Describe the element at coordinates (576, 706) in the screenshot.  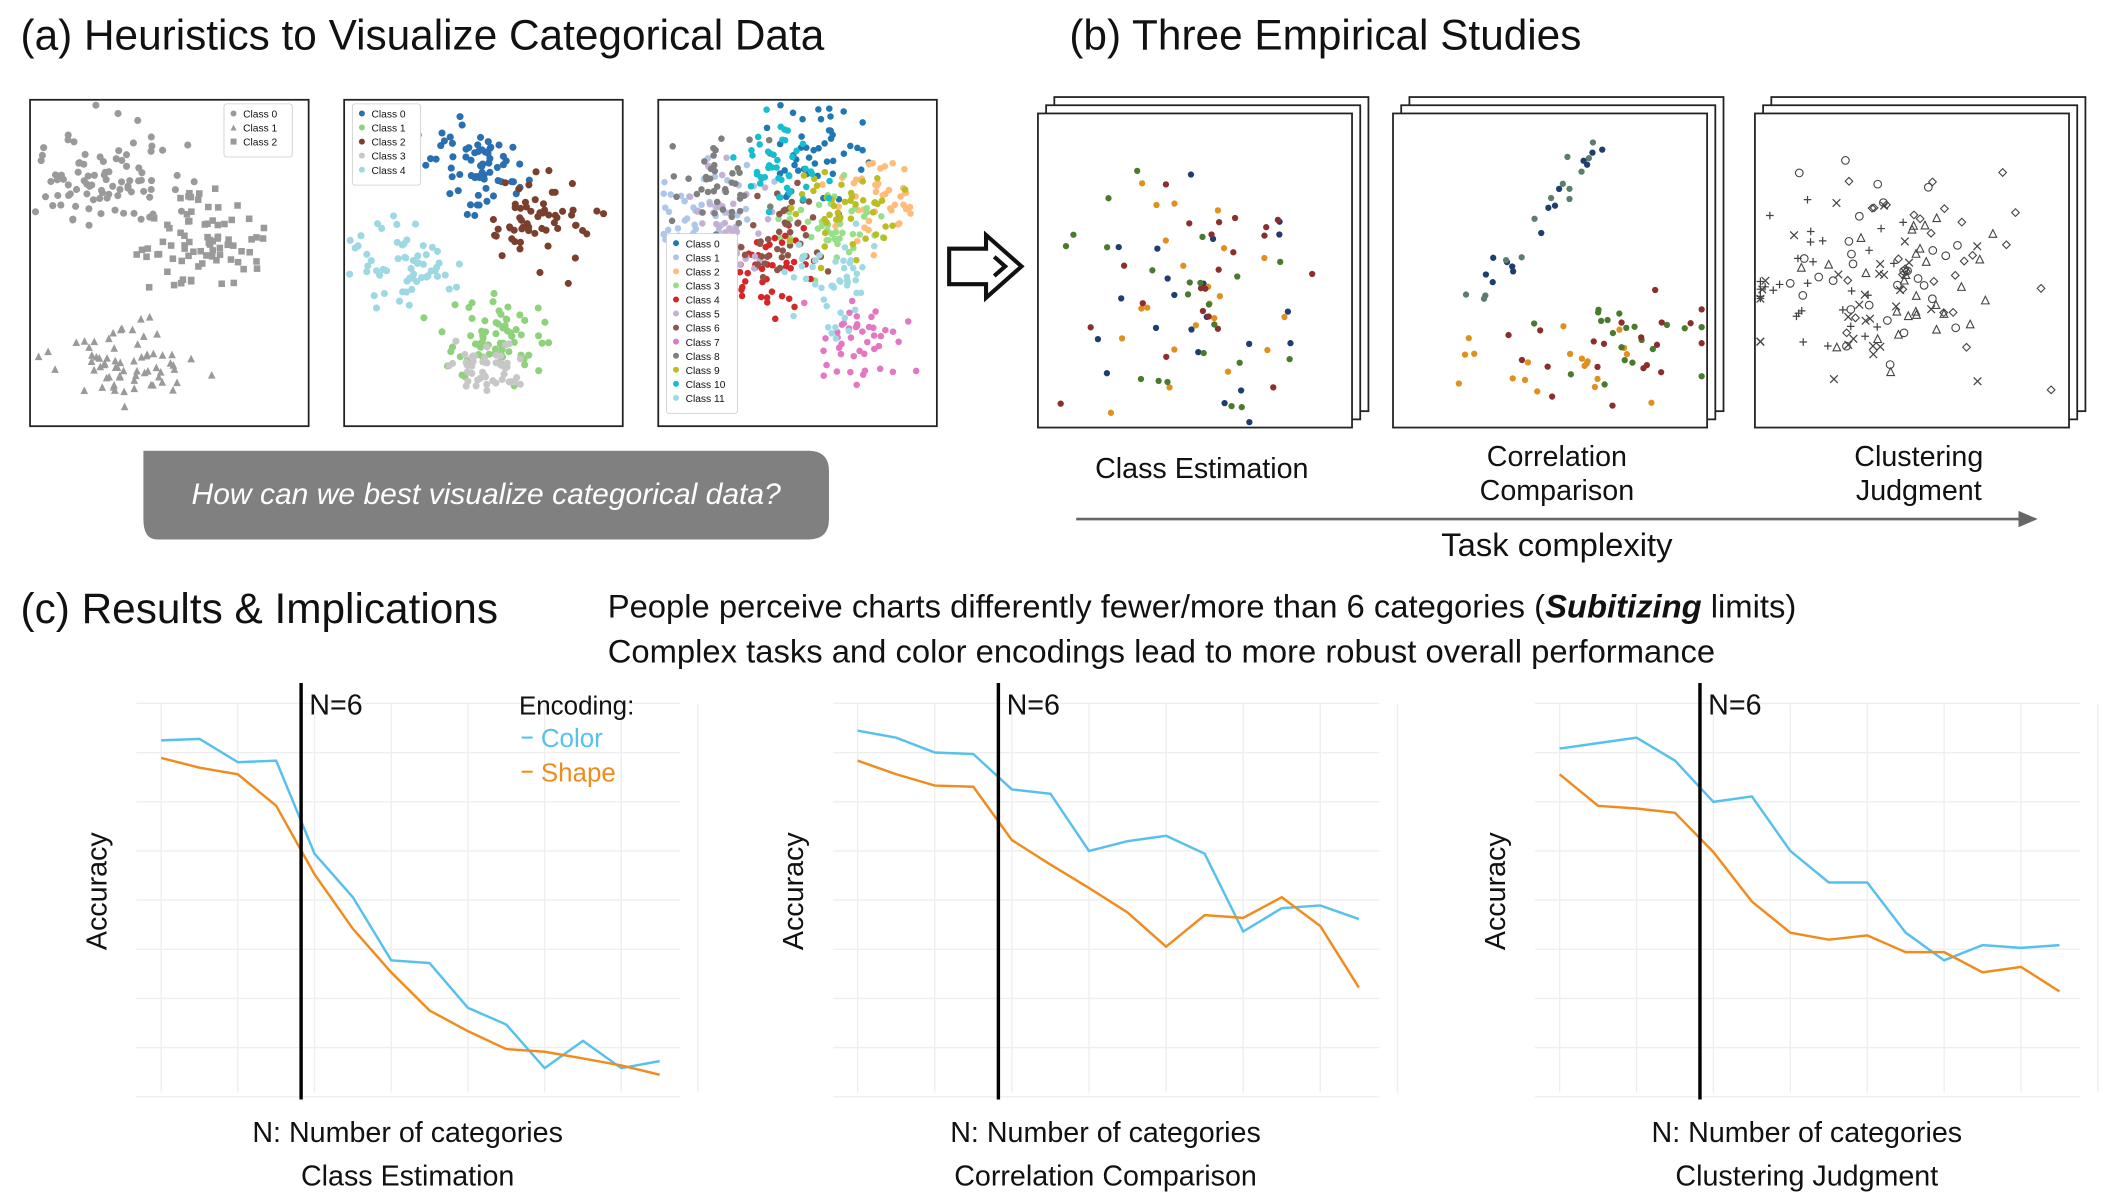
I see `legend-title: Encoding:` at that location.